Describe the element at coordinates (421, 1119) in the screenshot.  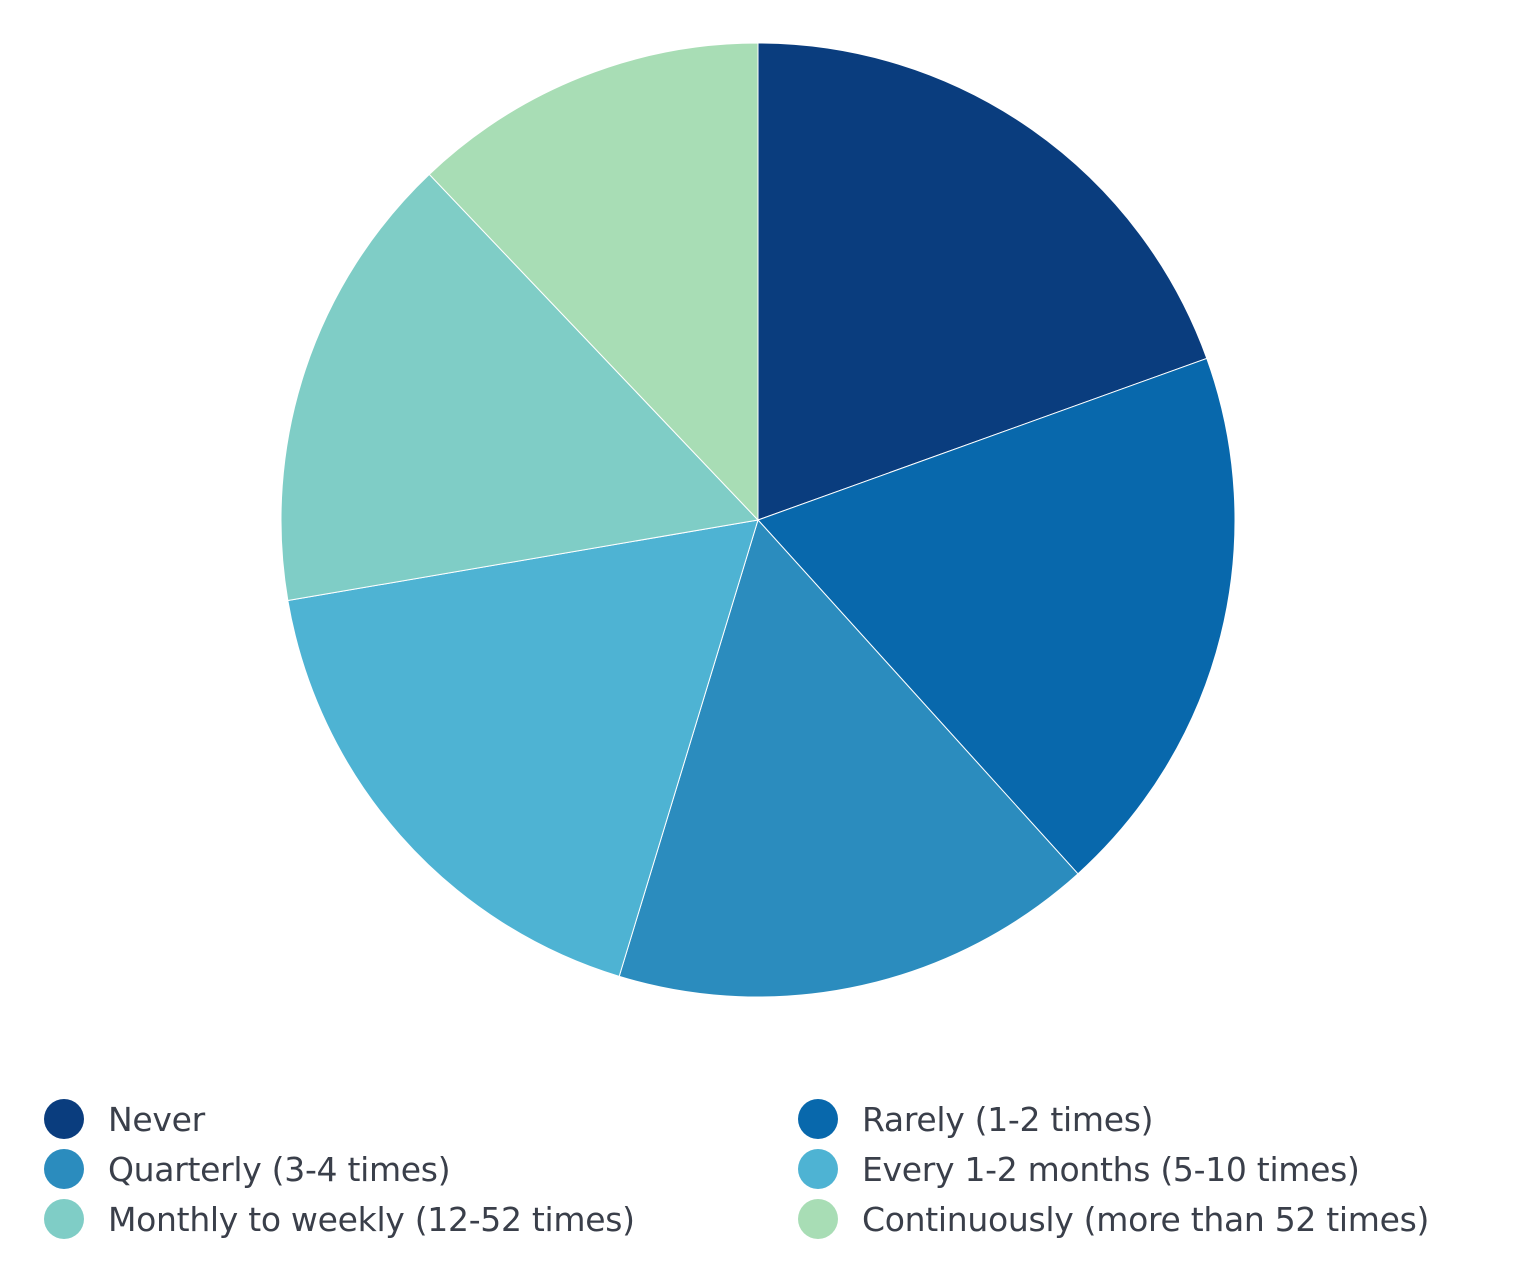
I see `legend-item-never: Never` at that location.